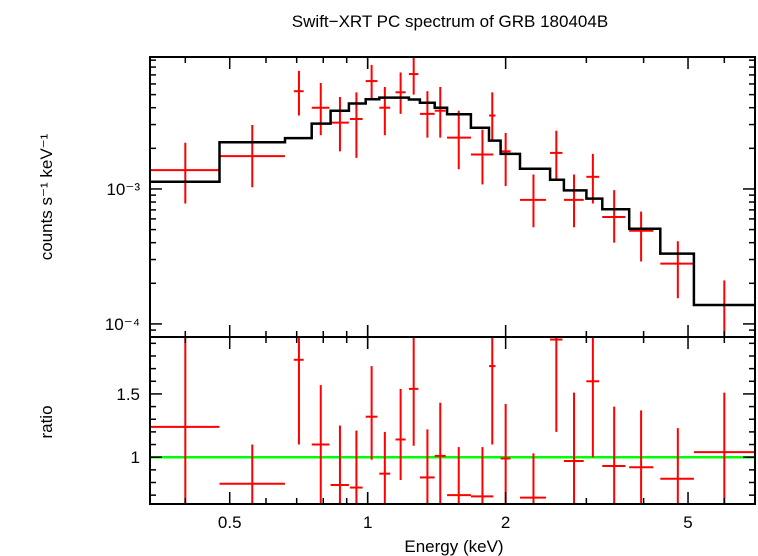 Image resolution: width=758 pixels, height=556 pixels. I want to click on x-tick-label: 2, so click(505, 522).